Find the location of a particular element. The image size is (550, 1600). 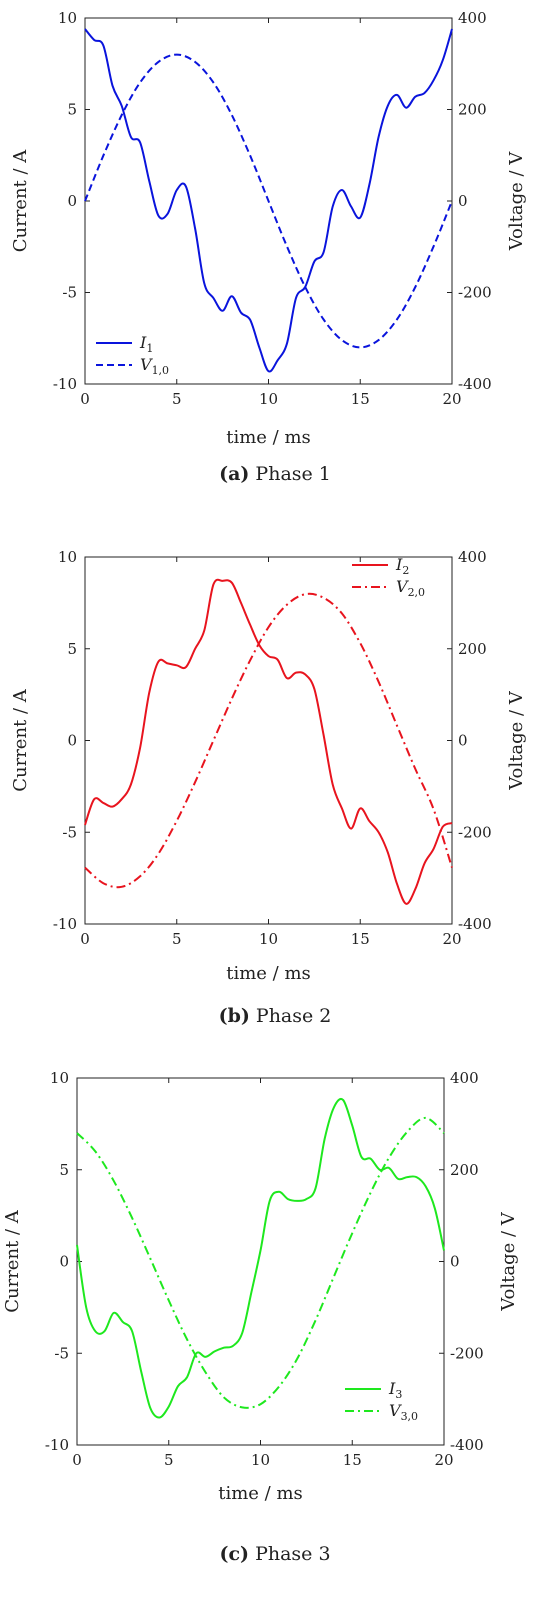

series-line-I1 is located at coordinates (268, 200).